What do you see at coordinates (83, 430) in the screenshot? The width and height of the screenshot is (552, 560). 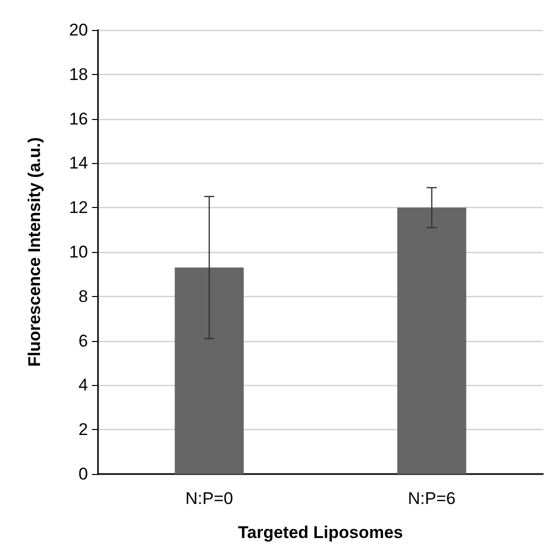 I see `y-tick-label: 2` at bounding box center [83, 430].